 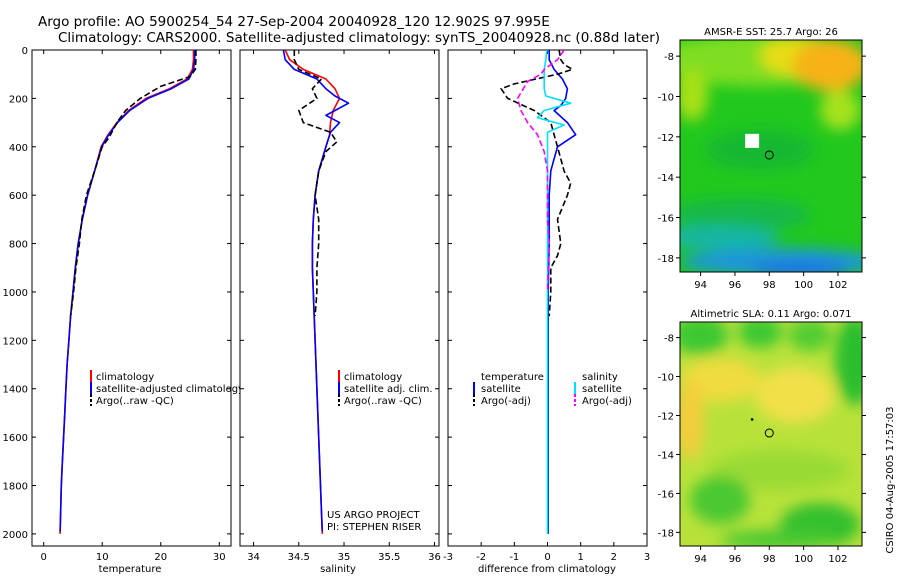 What do you see at coordinates (448, 557) in the screenshot?
I see `x-tick-label: -3` at bounding box center [448, 557].